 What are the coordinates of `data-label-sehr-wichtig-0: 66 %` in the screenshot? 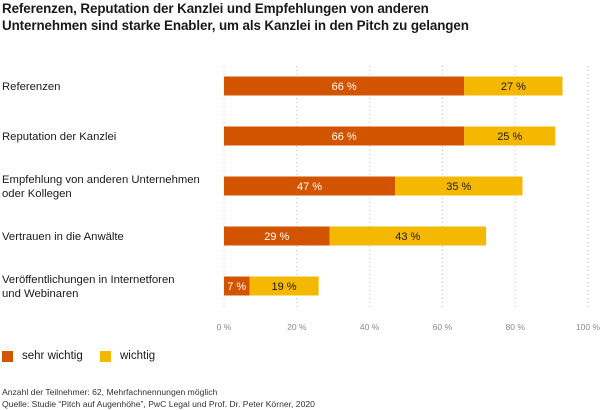 It's located at (344, 87).